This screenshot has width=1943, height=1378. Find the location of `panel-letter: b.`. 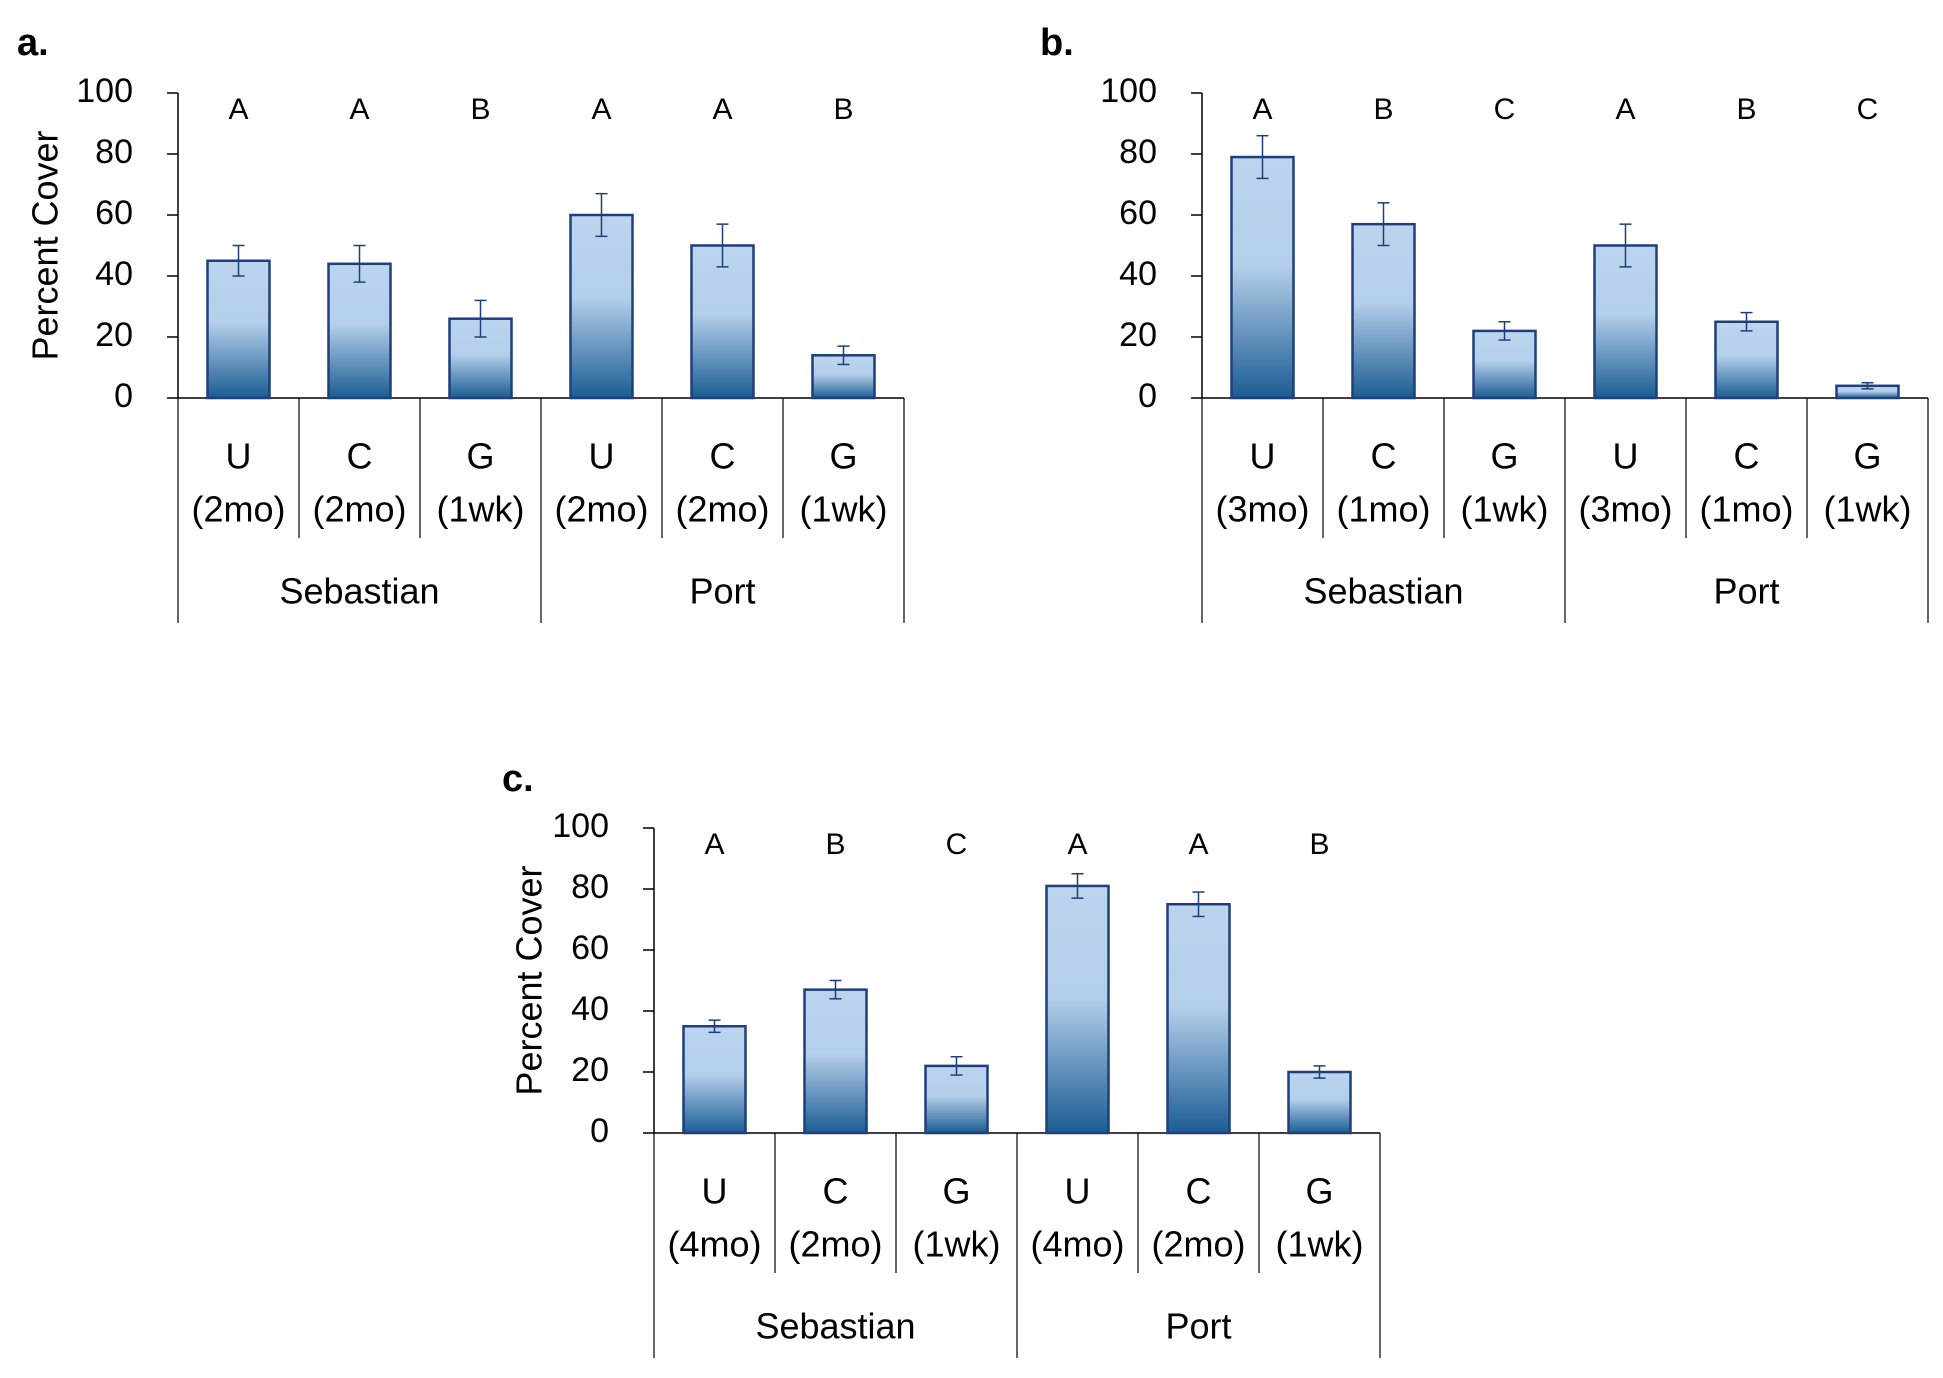

panel-letter: b. is located at coordinates (1057, 43).